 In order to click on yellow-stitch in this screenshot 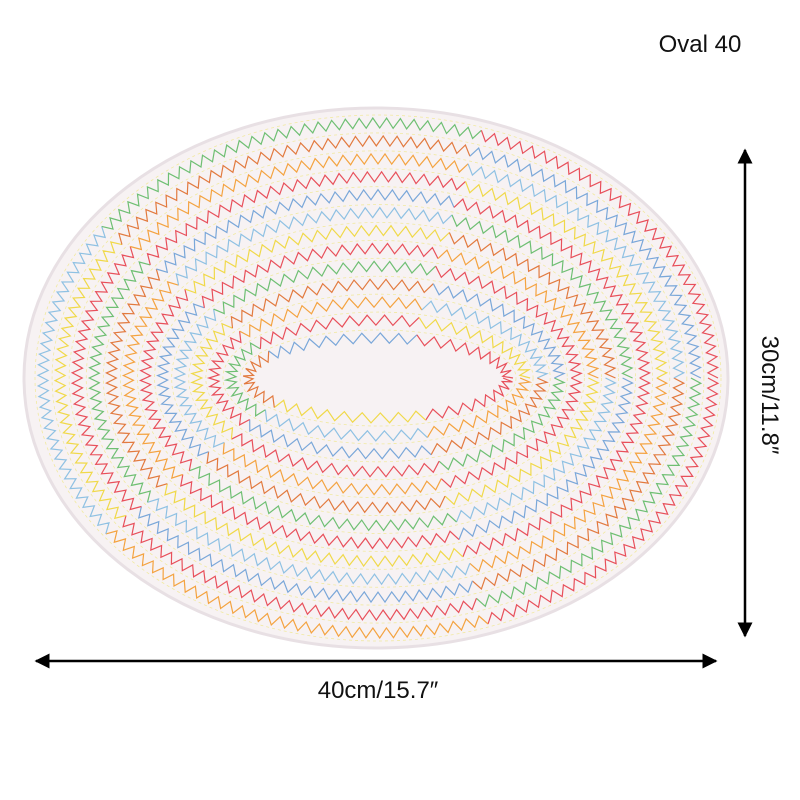, I will do `click(378, 378)`.